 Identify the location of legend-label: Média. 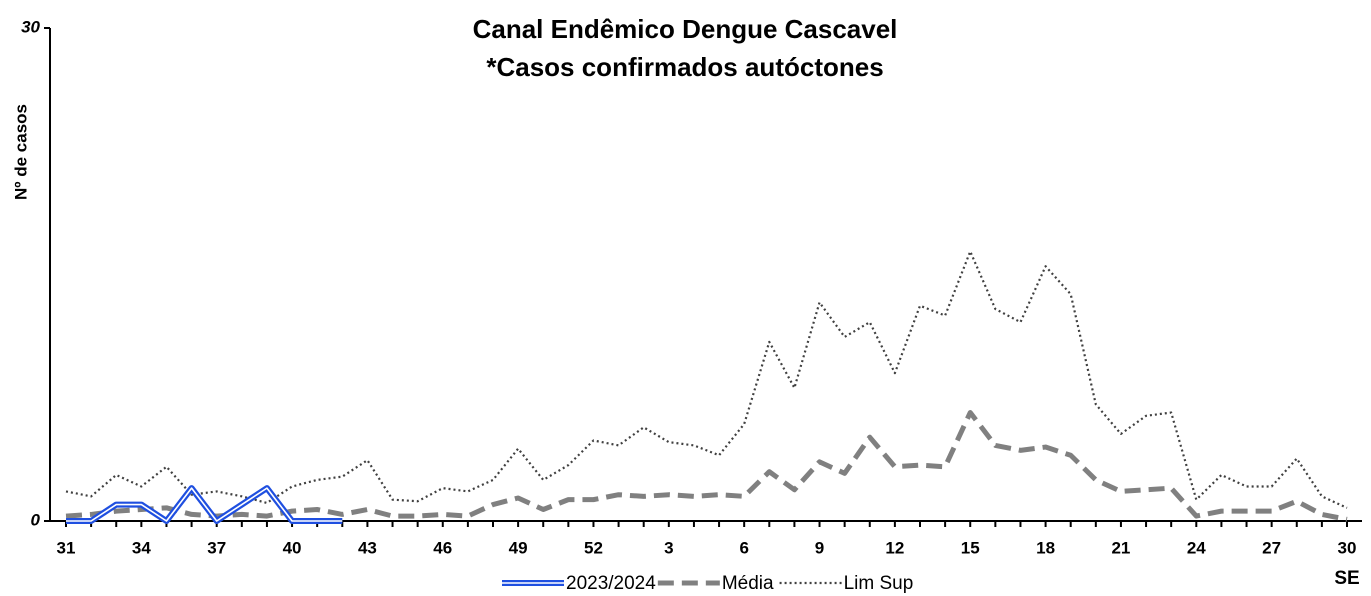
(748, 583).